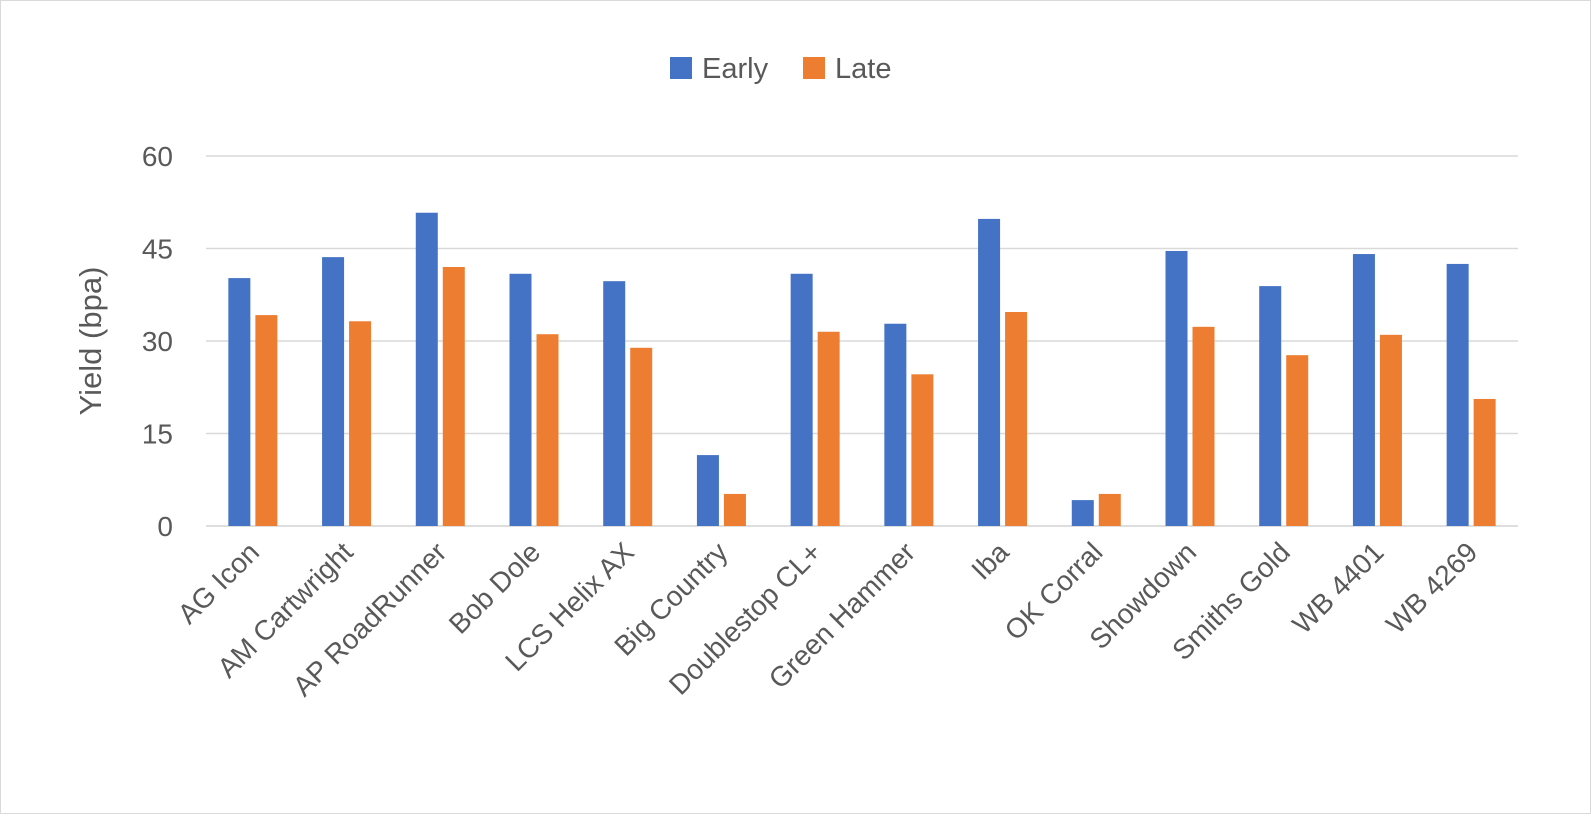 This screenshot has height=818, width=1591. I want to click on x-tick-label: WB 4269, so click(1431, 587).